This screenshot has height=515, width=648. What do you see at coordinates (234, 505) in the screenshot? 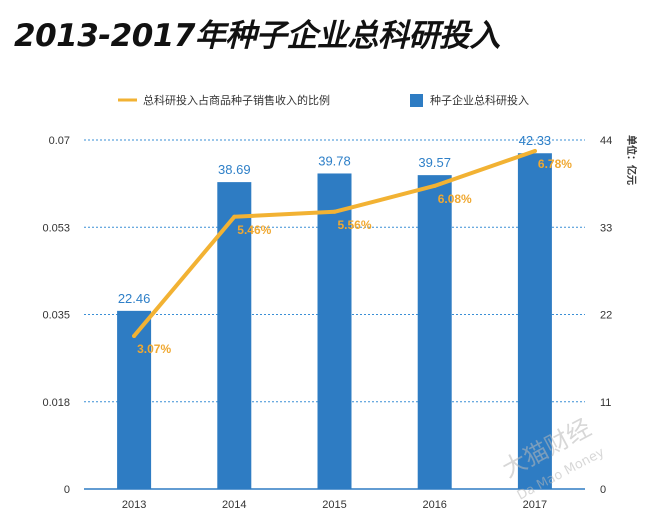
I see `x-tick-label: 2014` at bounding box center [234, 505].